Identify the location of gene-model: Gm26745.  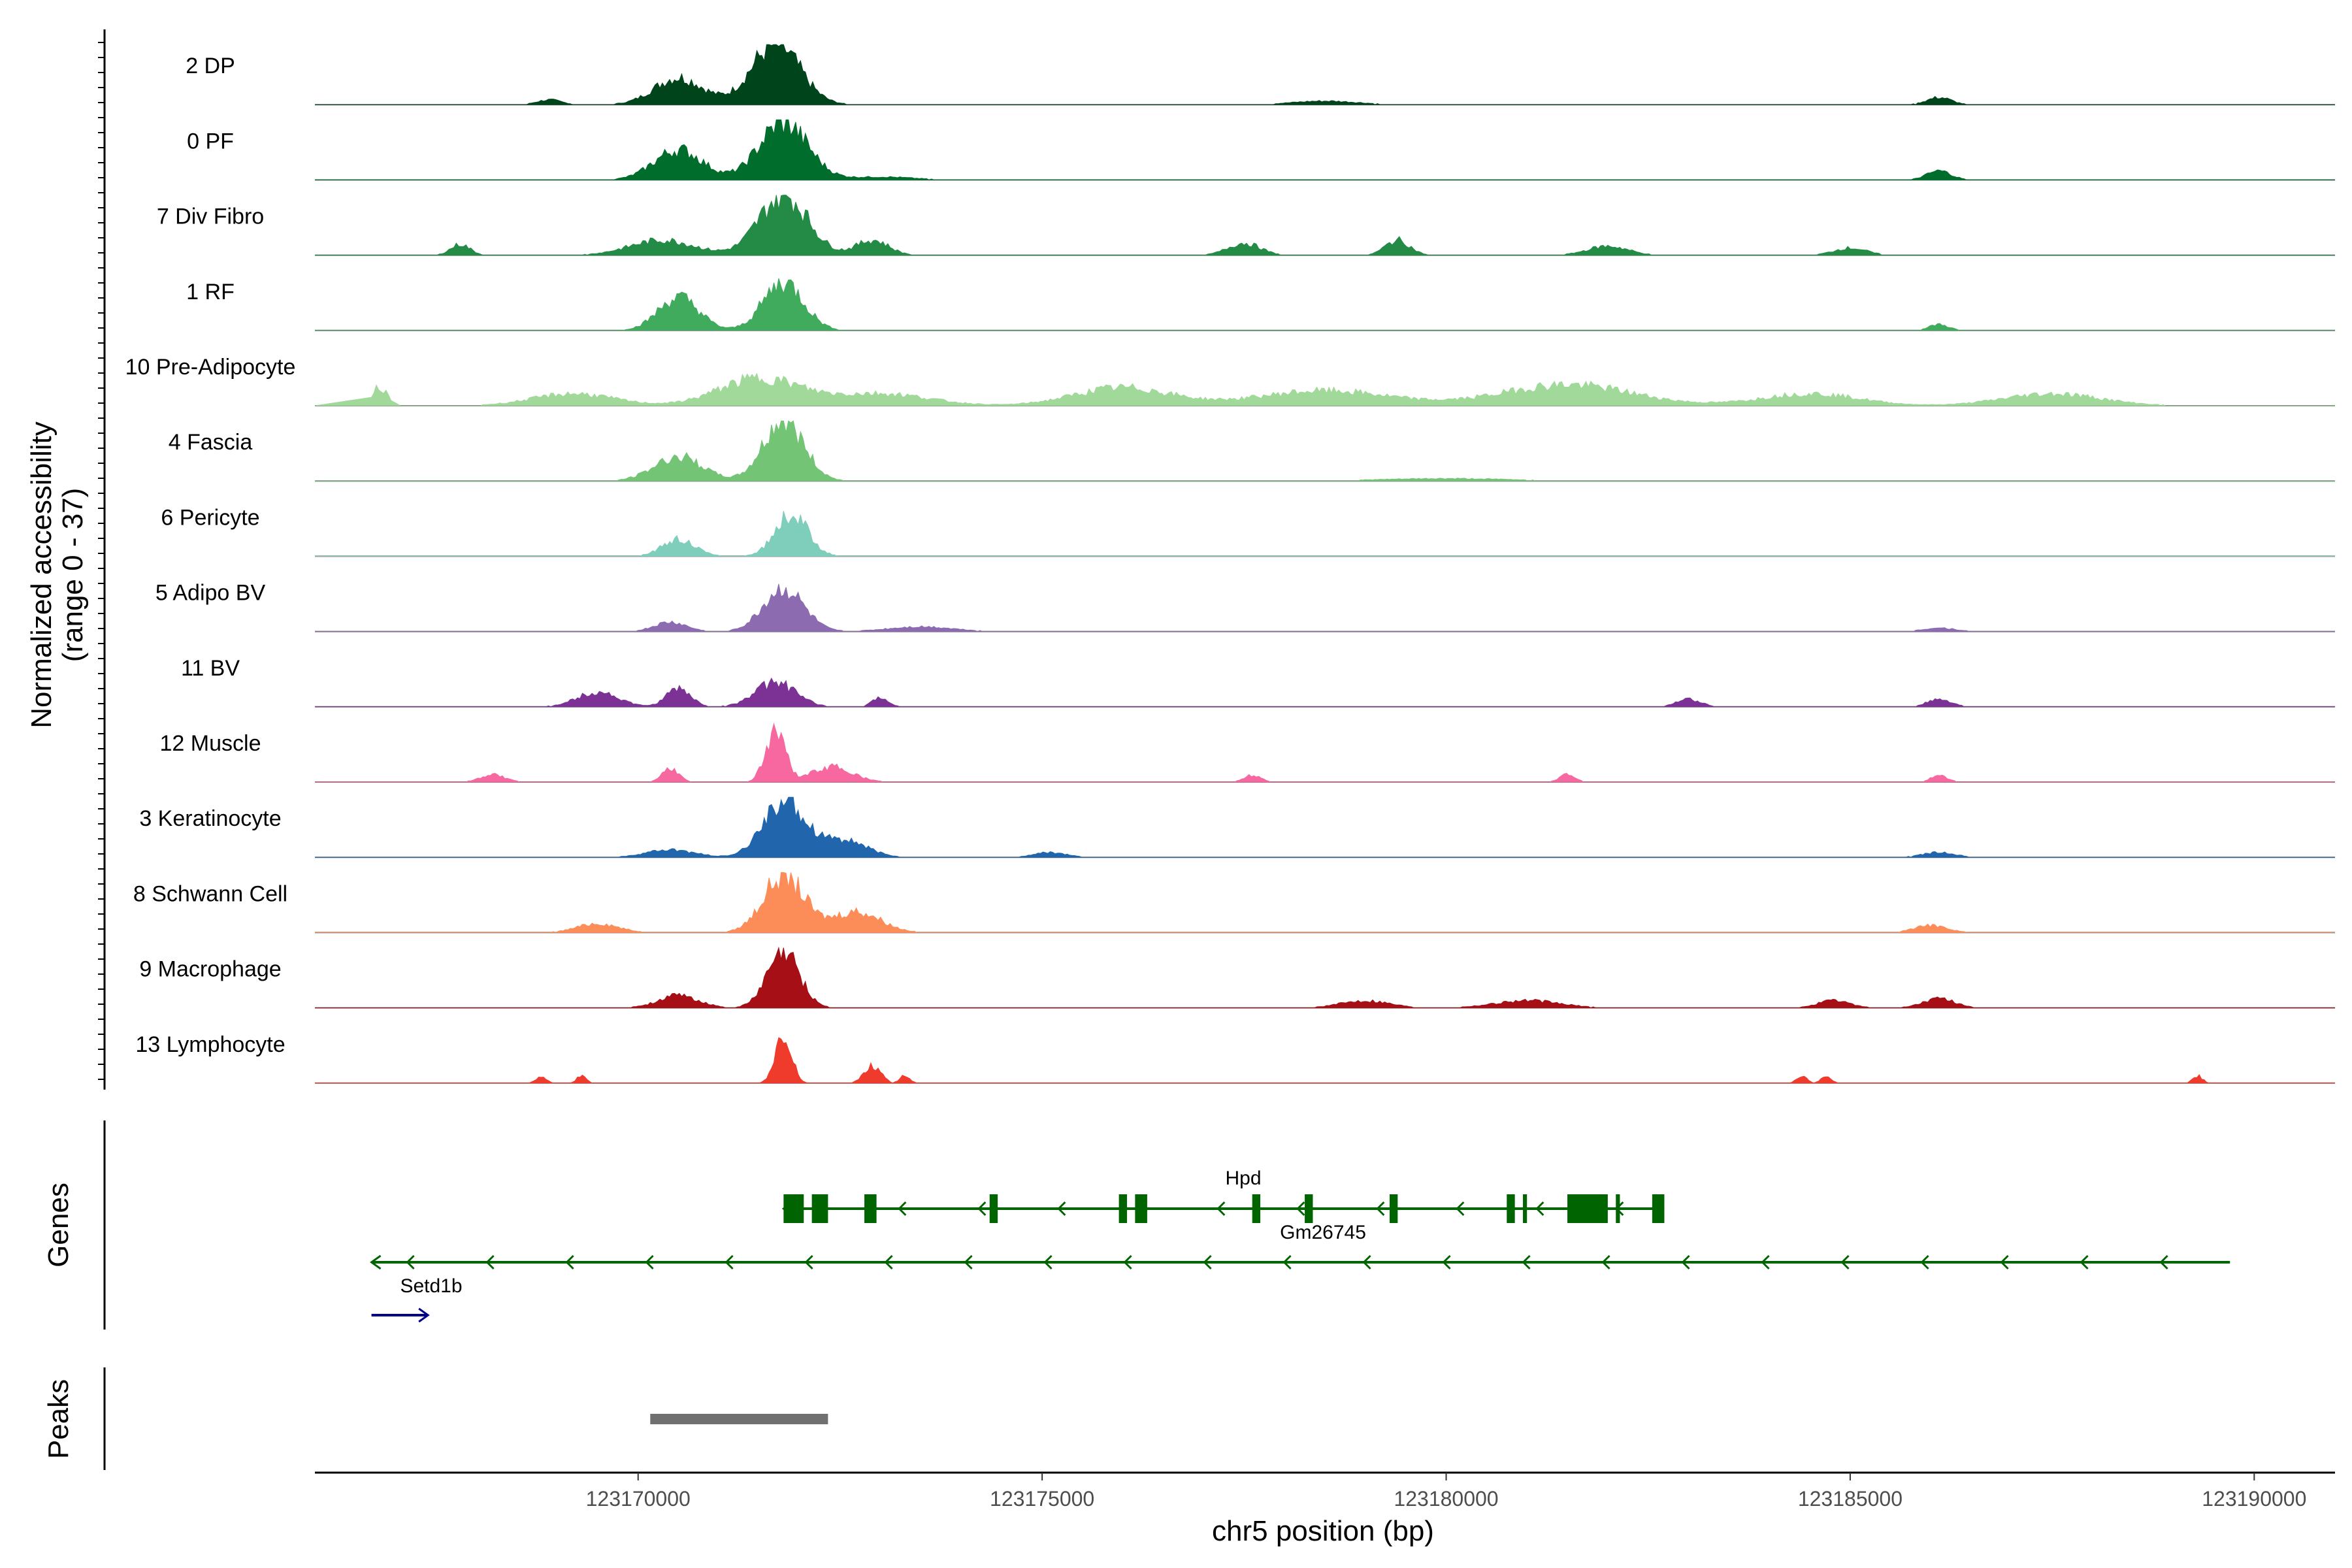
(1299, 1246).